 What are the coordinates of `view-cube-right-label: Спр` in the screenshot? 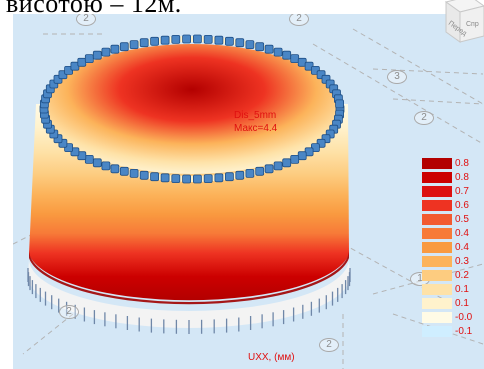 It's located at (472, 24).